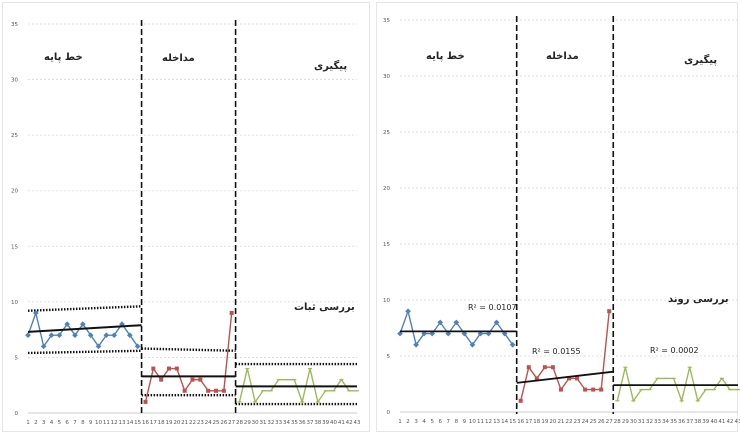 The width and height of the screenshot is (740, 434). Describe the element at coordinates (386, 301) in the screenshot. I see `y-tick-label: 10` at that location.